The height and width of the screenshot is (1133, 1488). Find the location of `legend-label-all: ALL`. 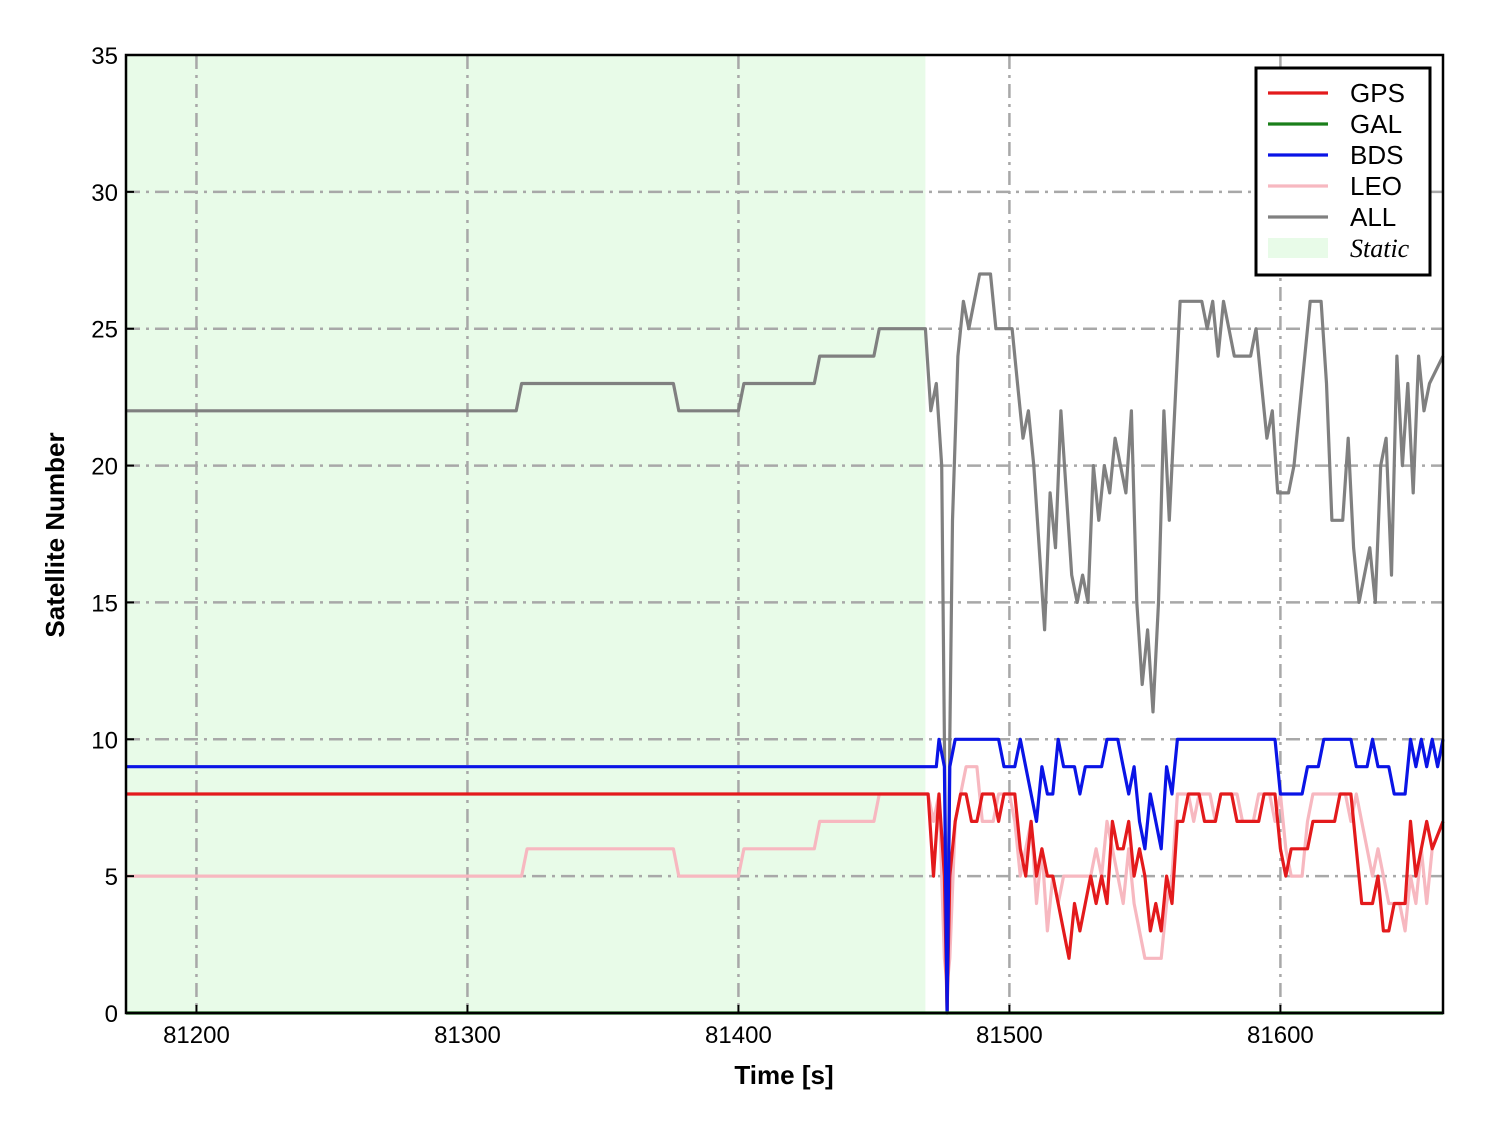

legend-label-all: ALL is located at coordinates (1373, 217).